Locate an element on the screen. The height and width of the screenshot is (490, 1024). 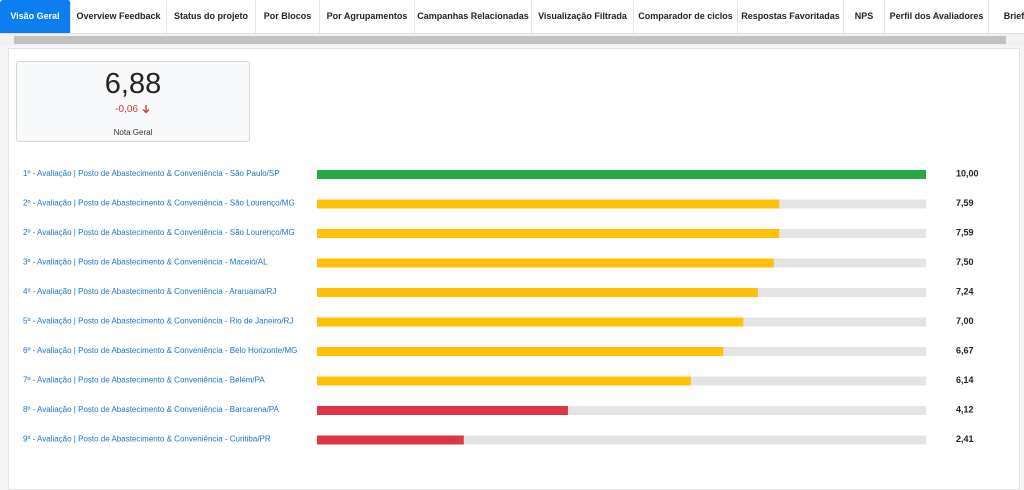
value-label: 6,67 is located at coordinates (965, 350).